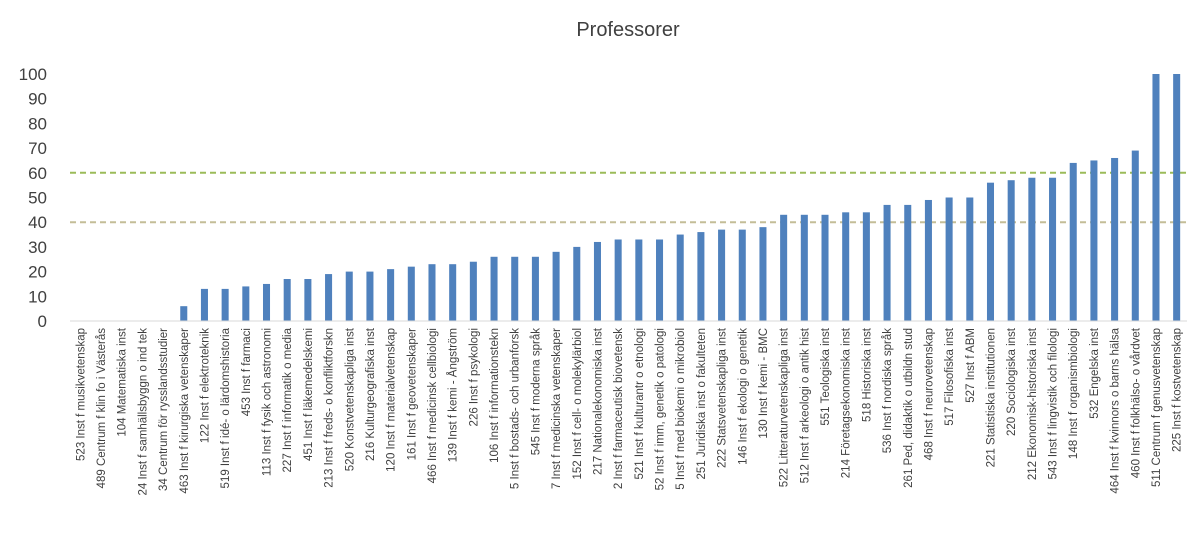  What do you see at coordinates (1012, 381) in the screenshot?
I see `x-tick-label: 220 Sociologiska inst` at bounding box center [1012, 381].